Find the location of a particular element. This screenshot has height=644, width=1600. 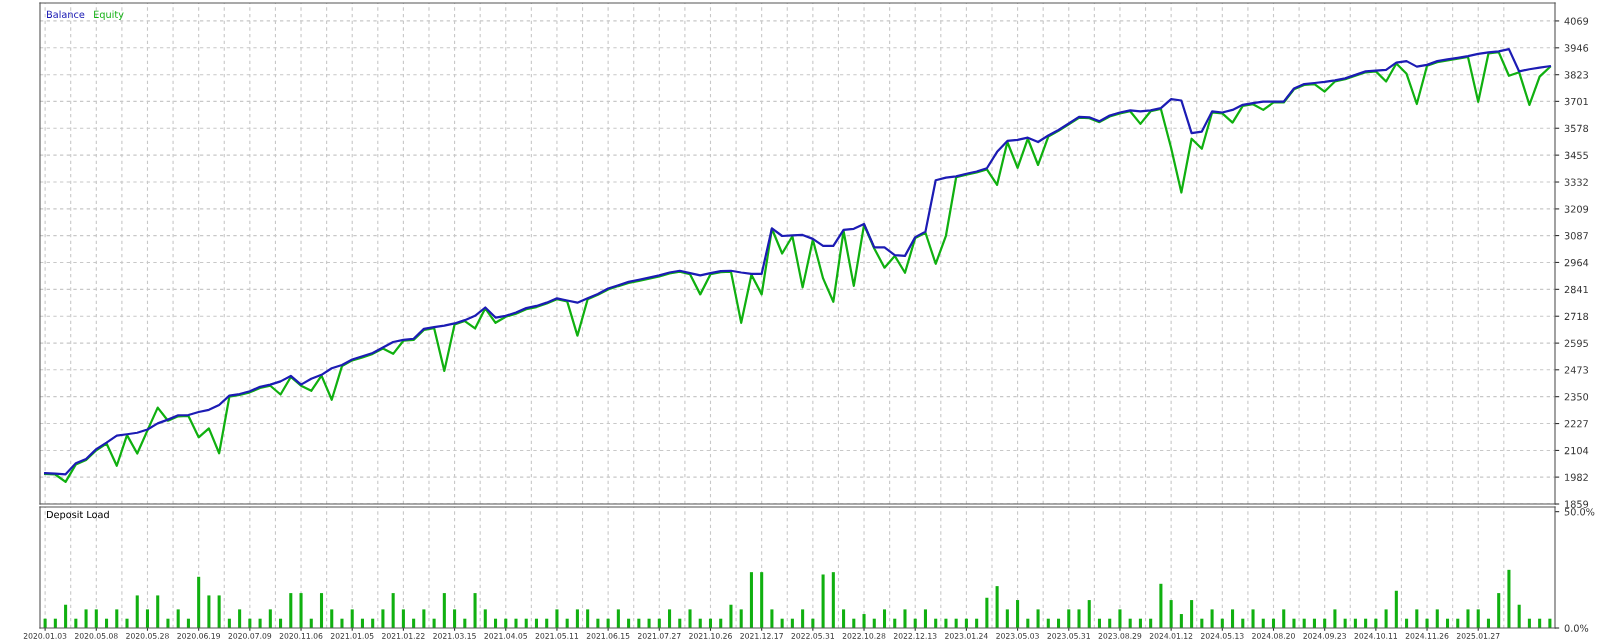

y-tick-label: 3578 is located at coordinates (1576, 128).